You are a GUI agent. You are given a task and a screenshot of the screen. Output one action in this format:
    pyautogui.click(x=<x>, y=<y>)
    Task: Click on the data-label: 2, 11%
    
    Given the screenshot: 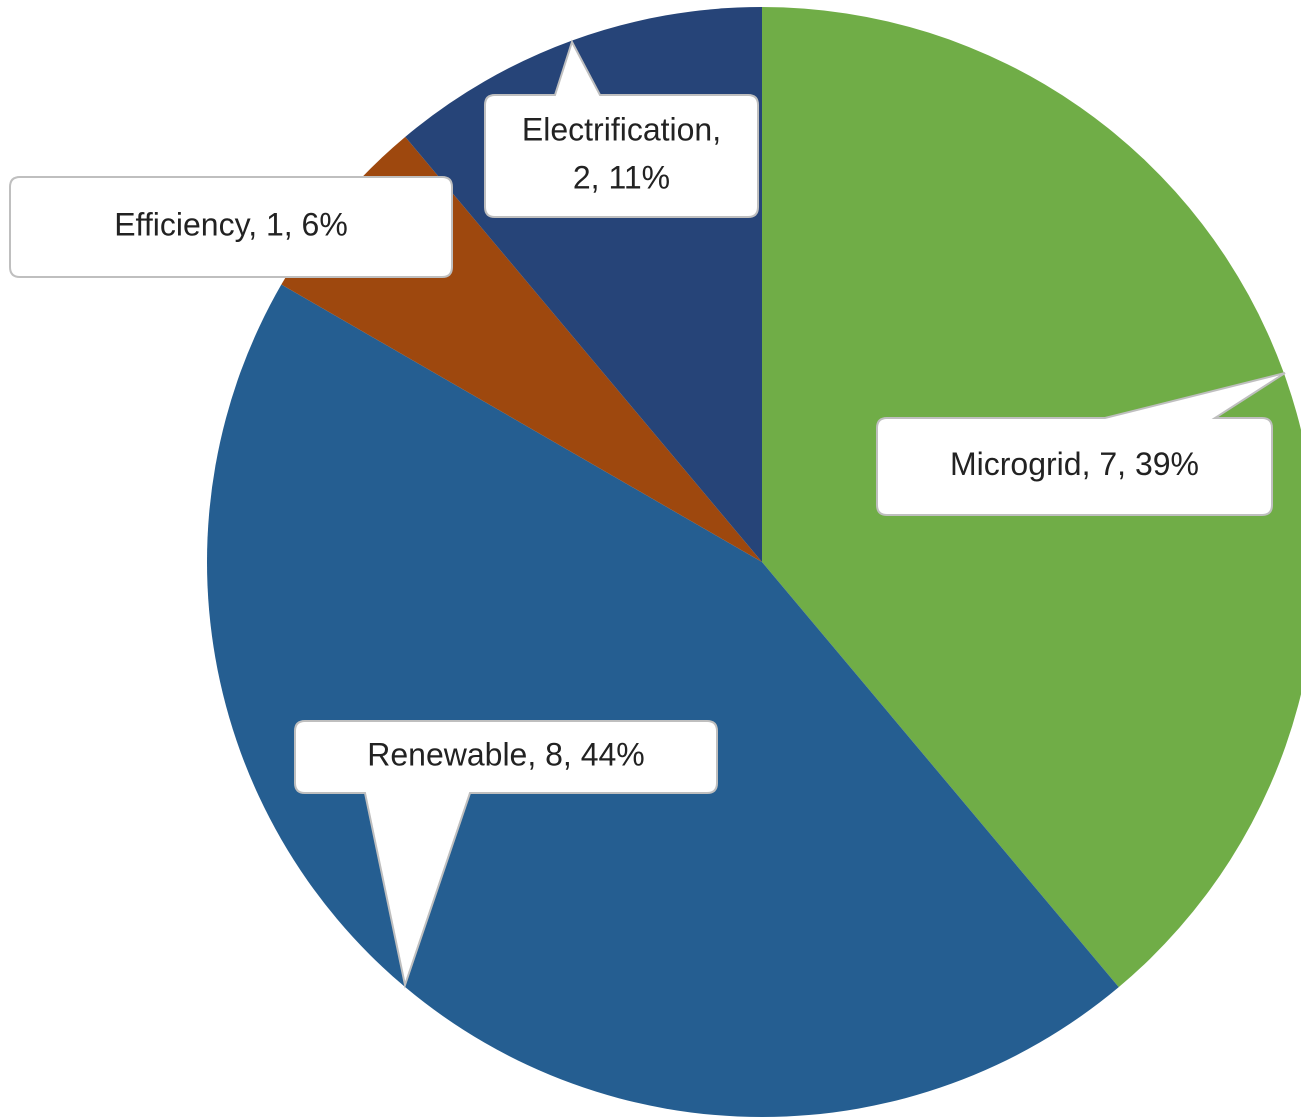 What is the action you would take?
    pyautogui.click(x=621, y=177)
    